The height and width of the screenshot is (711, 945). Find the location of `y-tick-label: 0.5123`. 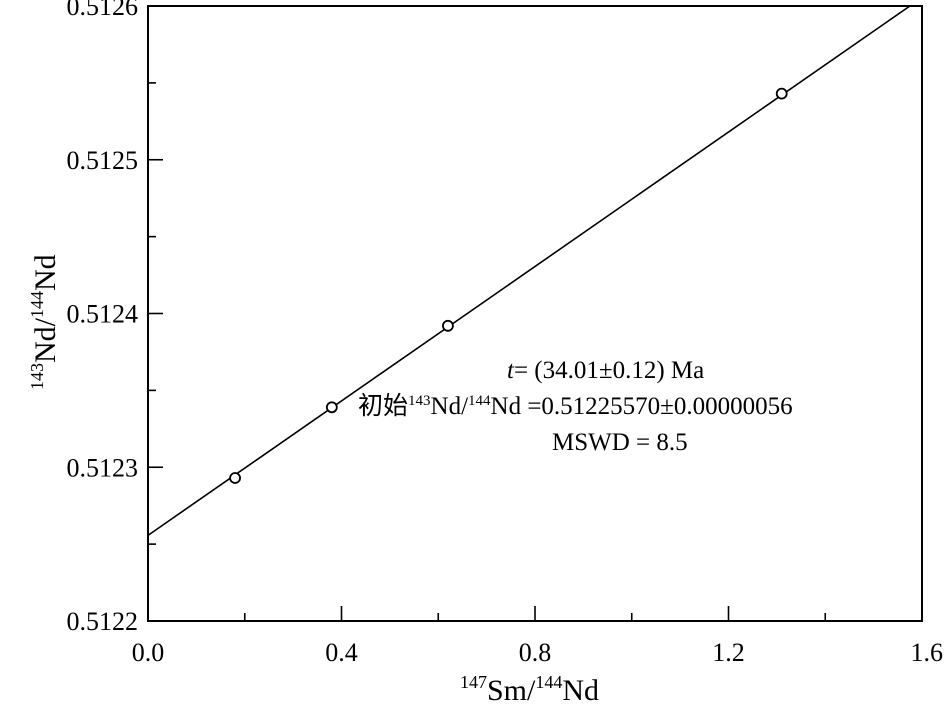

y-tick-label: 0.5123 is located at coordinates (103, 467).